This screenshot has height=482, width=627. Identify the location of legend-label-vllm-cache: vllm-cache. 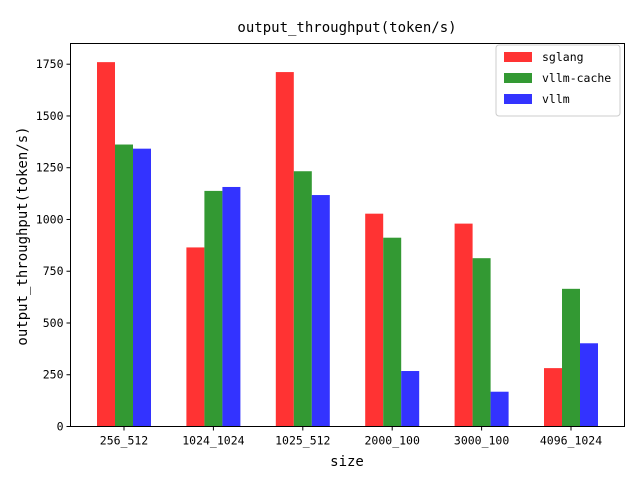
(576, 78).